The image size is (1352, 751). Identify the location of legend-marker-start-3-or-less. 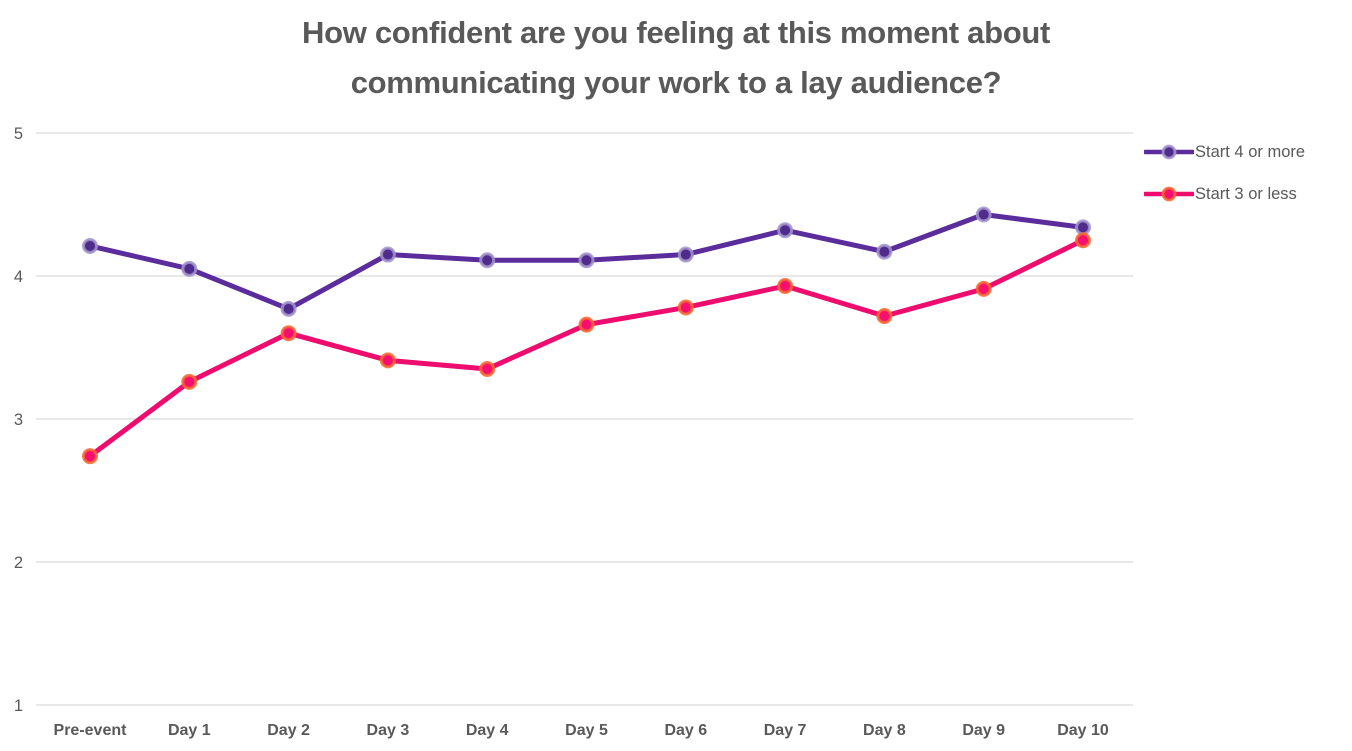
(1169, 194).